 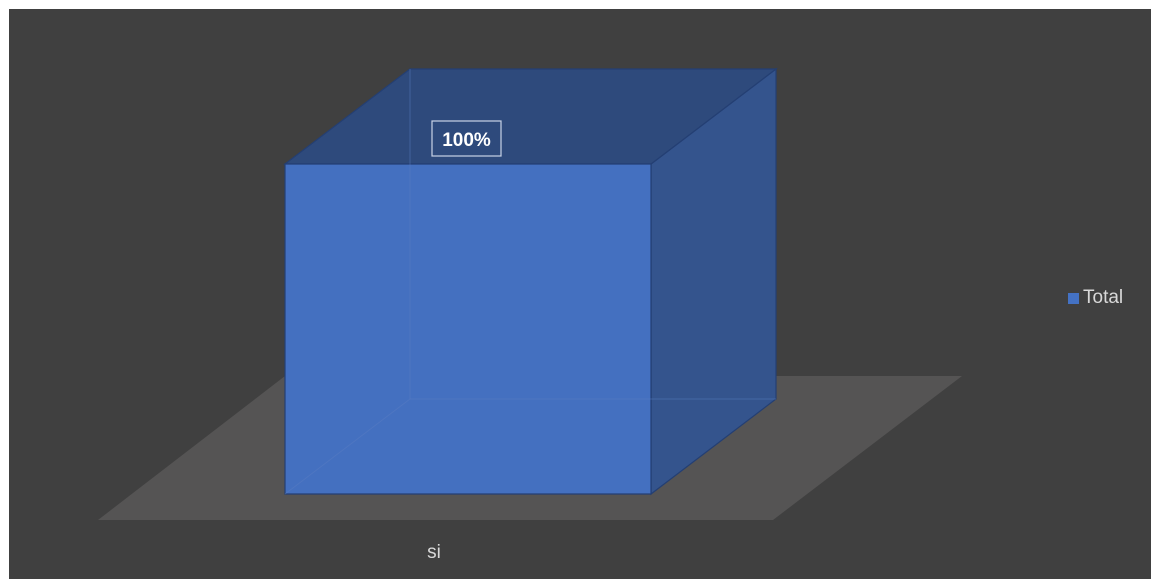 I want to click on legend-swatch-total, so click(x=1073, y=298).